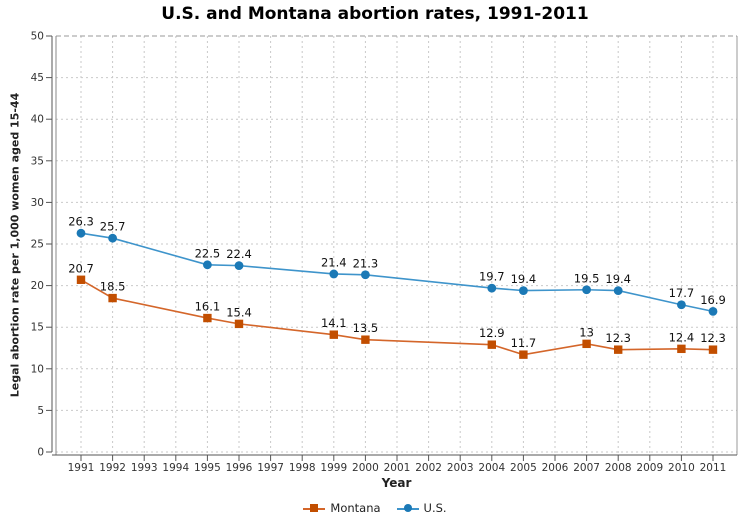 The height and width of the screenshot is (525, 750). I want to click on point-U.S.-2011, so click(713, 311).